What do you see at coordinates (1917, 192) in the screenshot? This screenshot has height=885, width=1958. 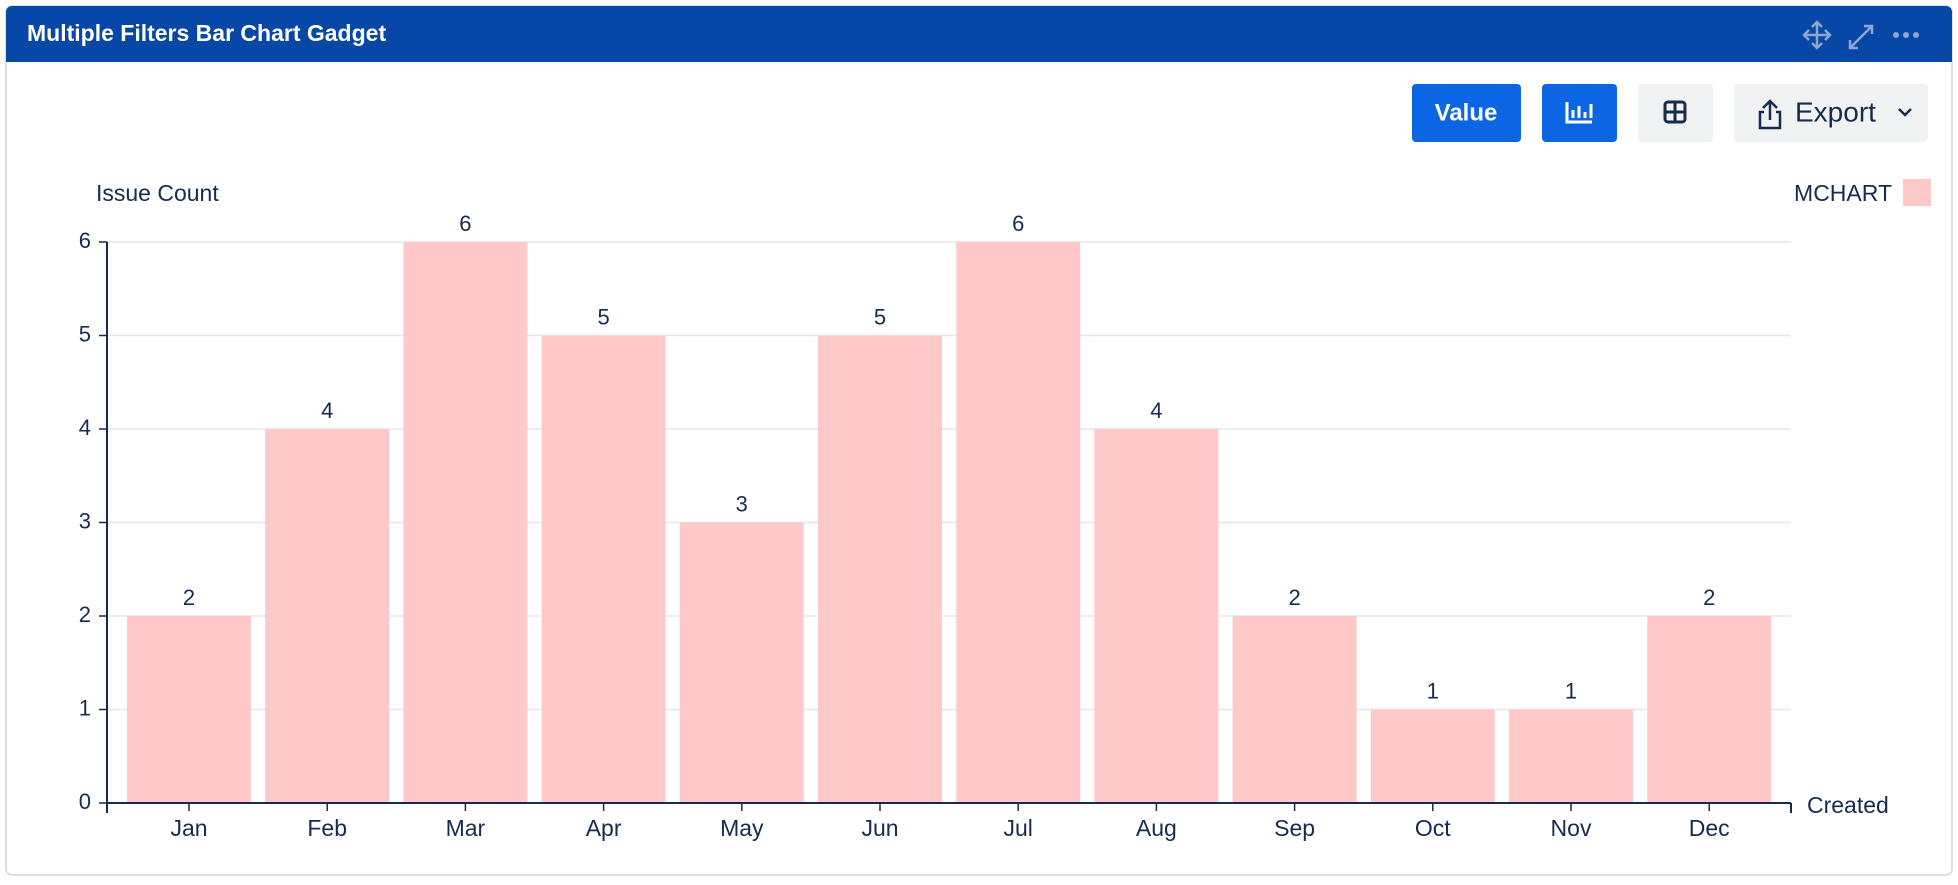 I see `legend-swatch` at bounding box center [1917, 192].